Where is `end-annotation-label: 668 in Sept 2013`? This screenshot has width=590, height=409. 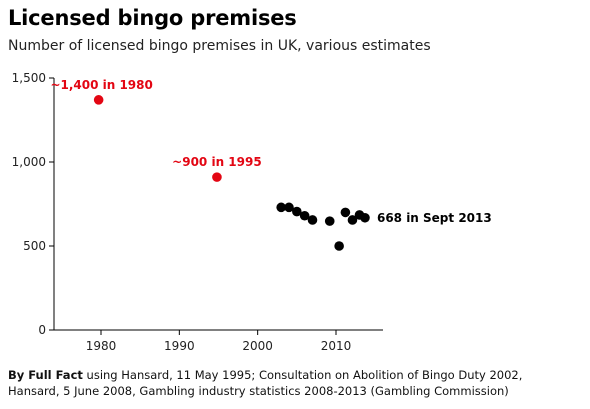 end-annotation-label: 668 in Sept 2013 is located at coordinates (434, 218).